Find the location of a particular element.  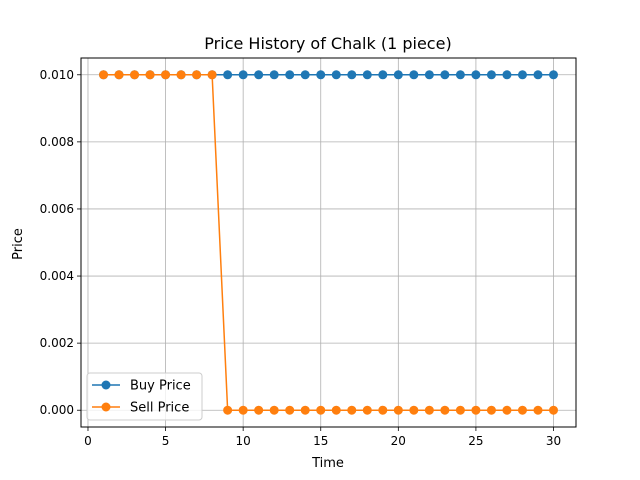

legend-marker-buy-price is located at coordinates (106, 385).